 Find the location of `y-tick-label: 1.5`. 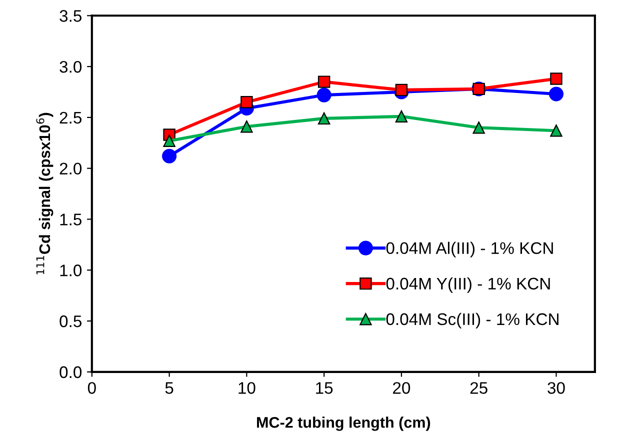

y-tick-label: 1.5 is located at coordinates (71, 220).